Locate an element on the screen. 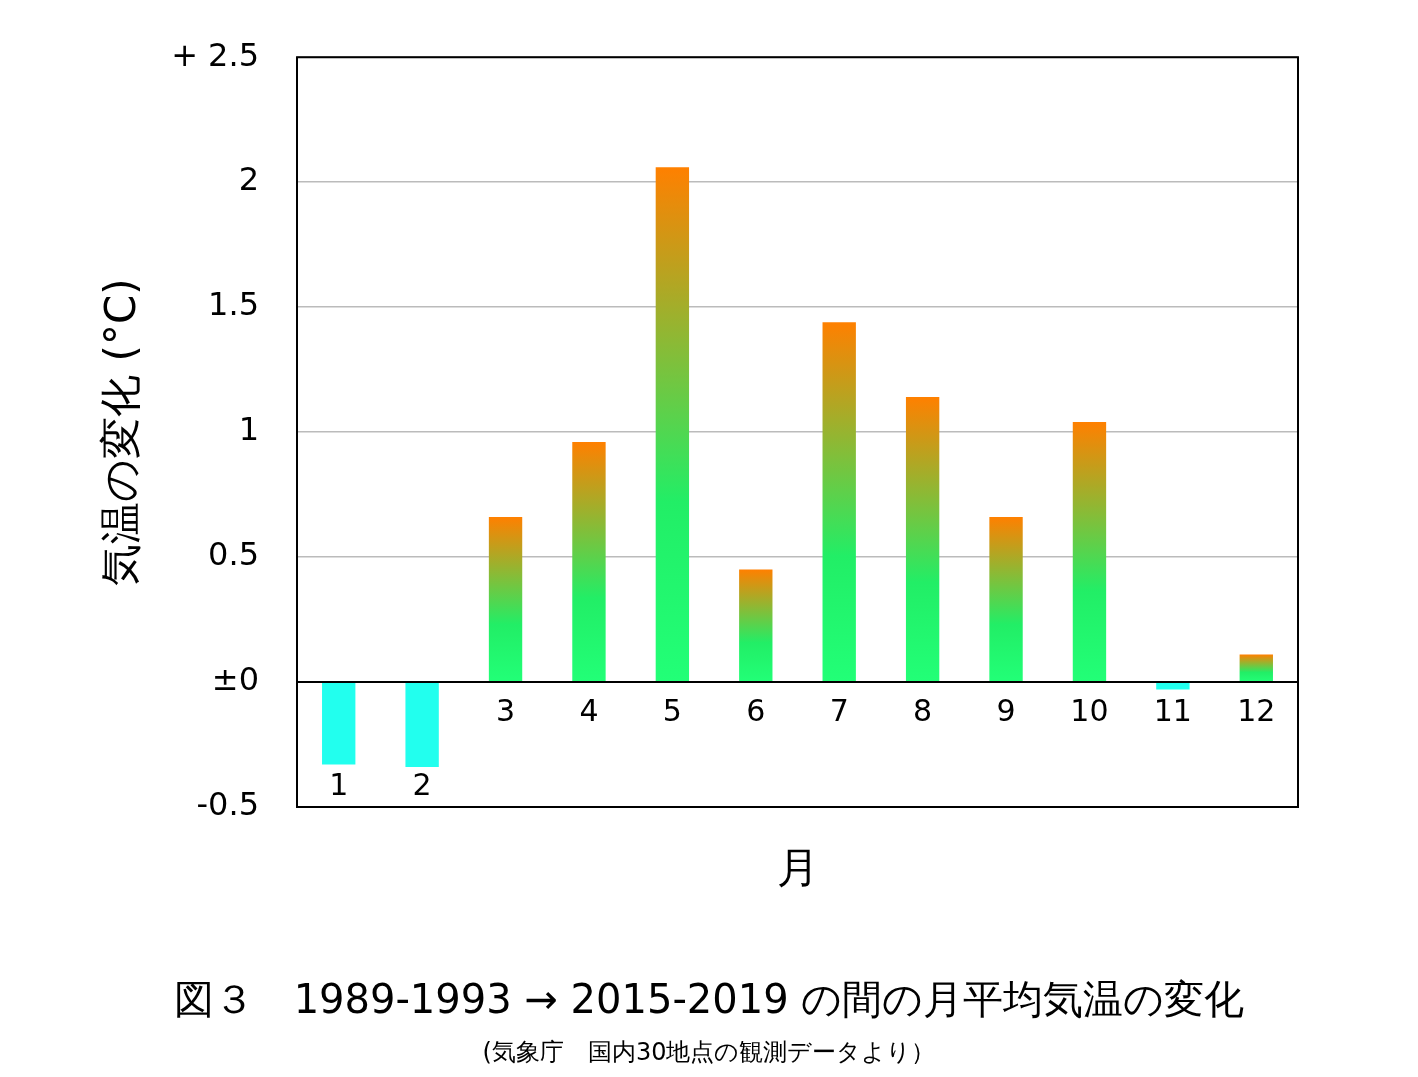 The width and height of the screenshot is (1418, 1077). y-tick-label: + 2.5 is located at coordinates (215, 54).